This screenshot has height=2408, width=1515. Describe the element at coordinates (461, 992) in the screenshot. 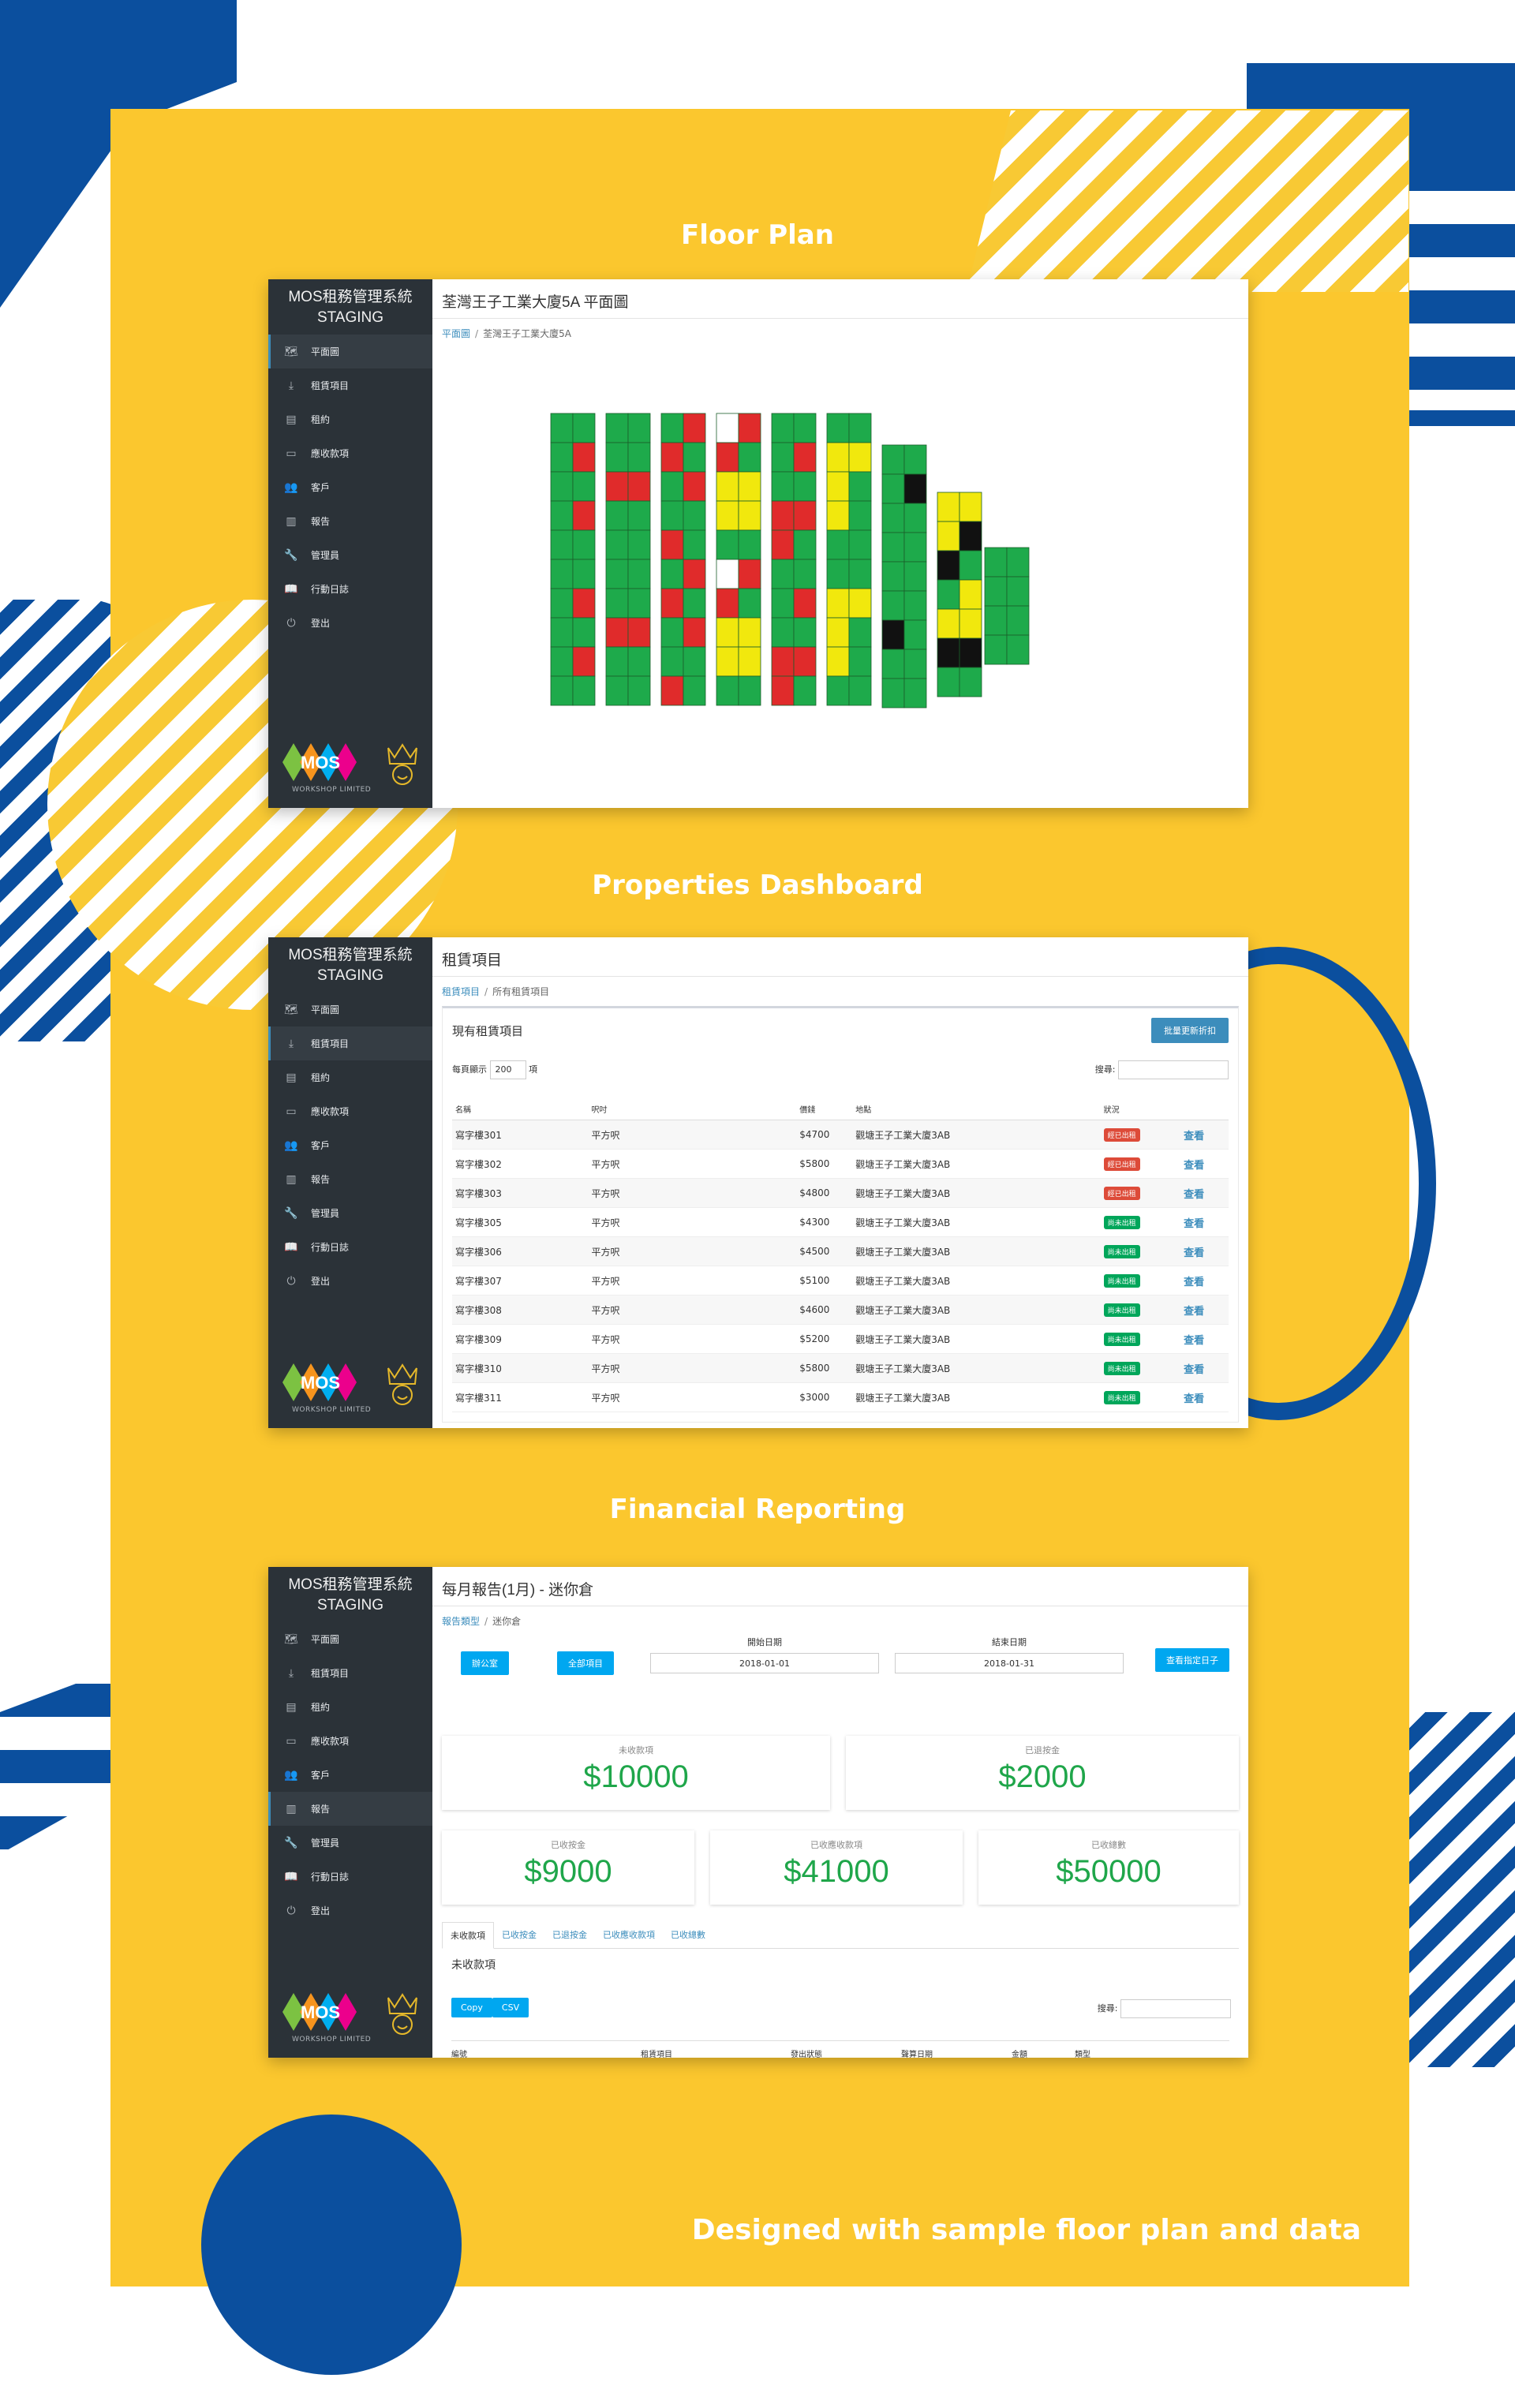

I see `breadcrumb-link: 租賃項目` at that location.